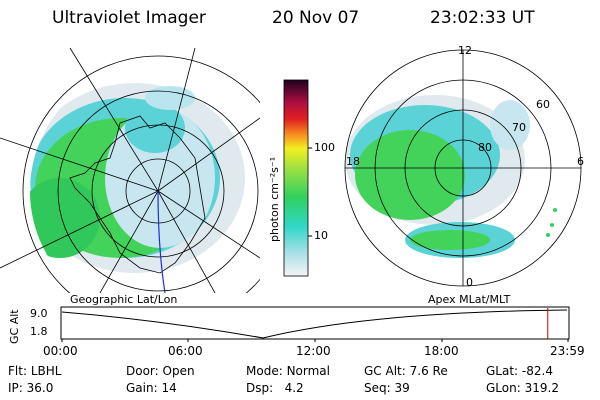  What do you see at coordinates (31, 388) in the screenshot?
I see `info-ip: IP: 36.0` at bounding box center [31, 388].